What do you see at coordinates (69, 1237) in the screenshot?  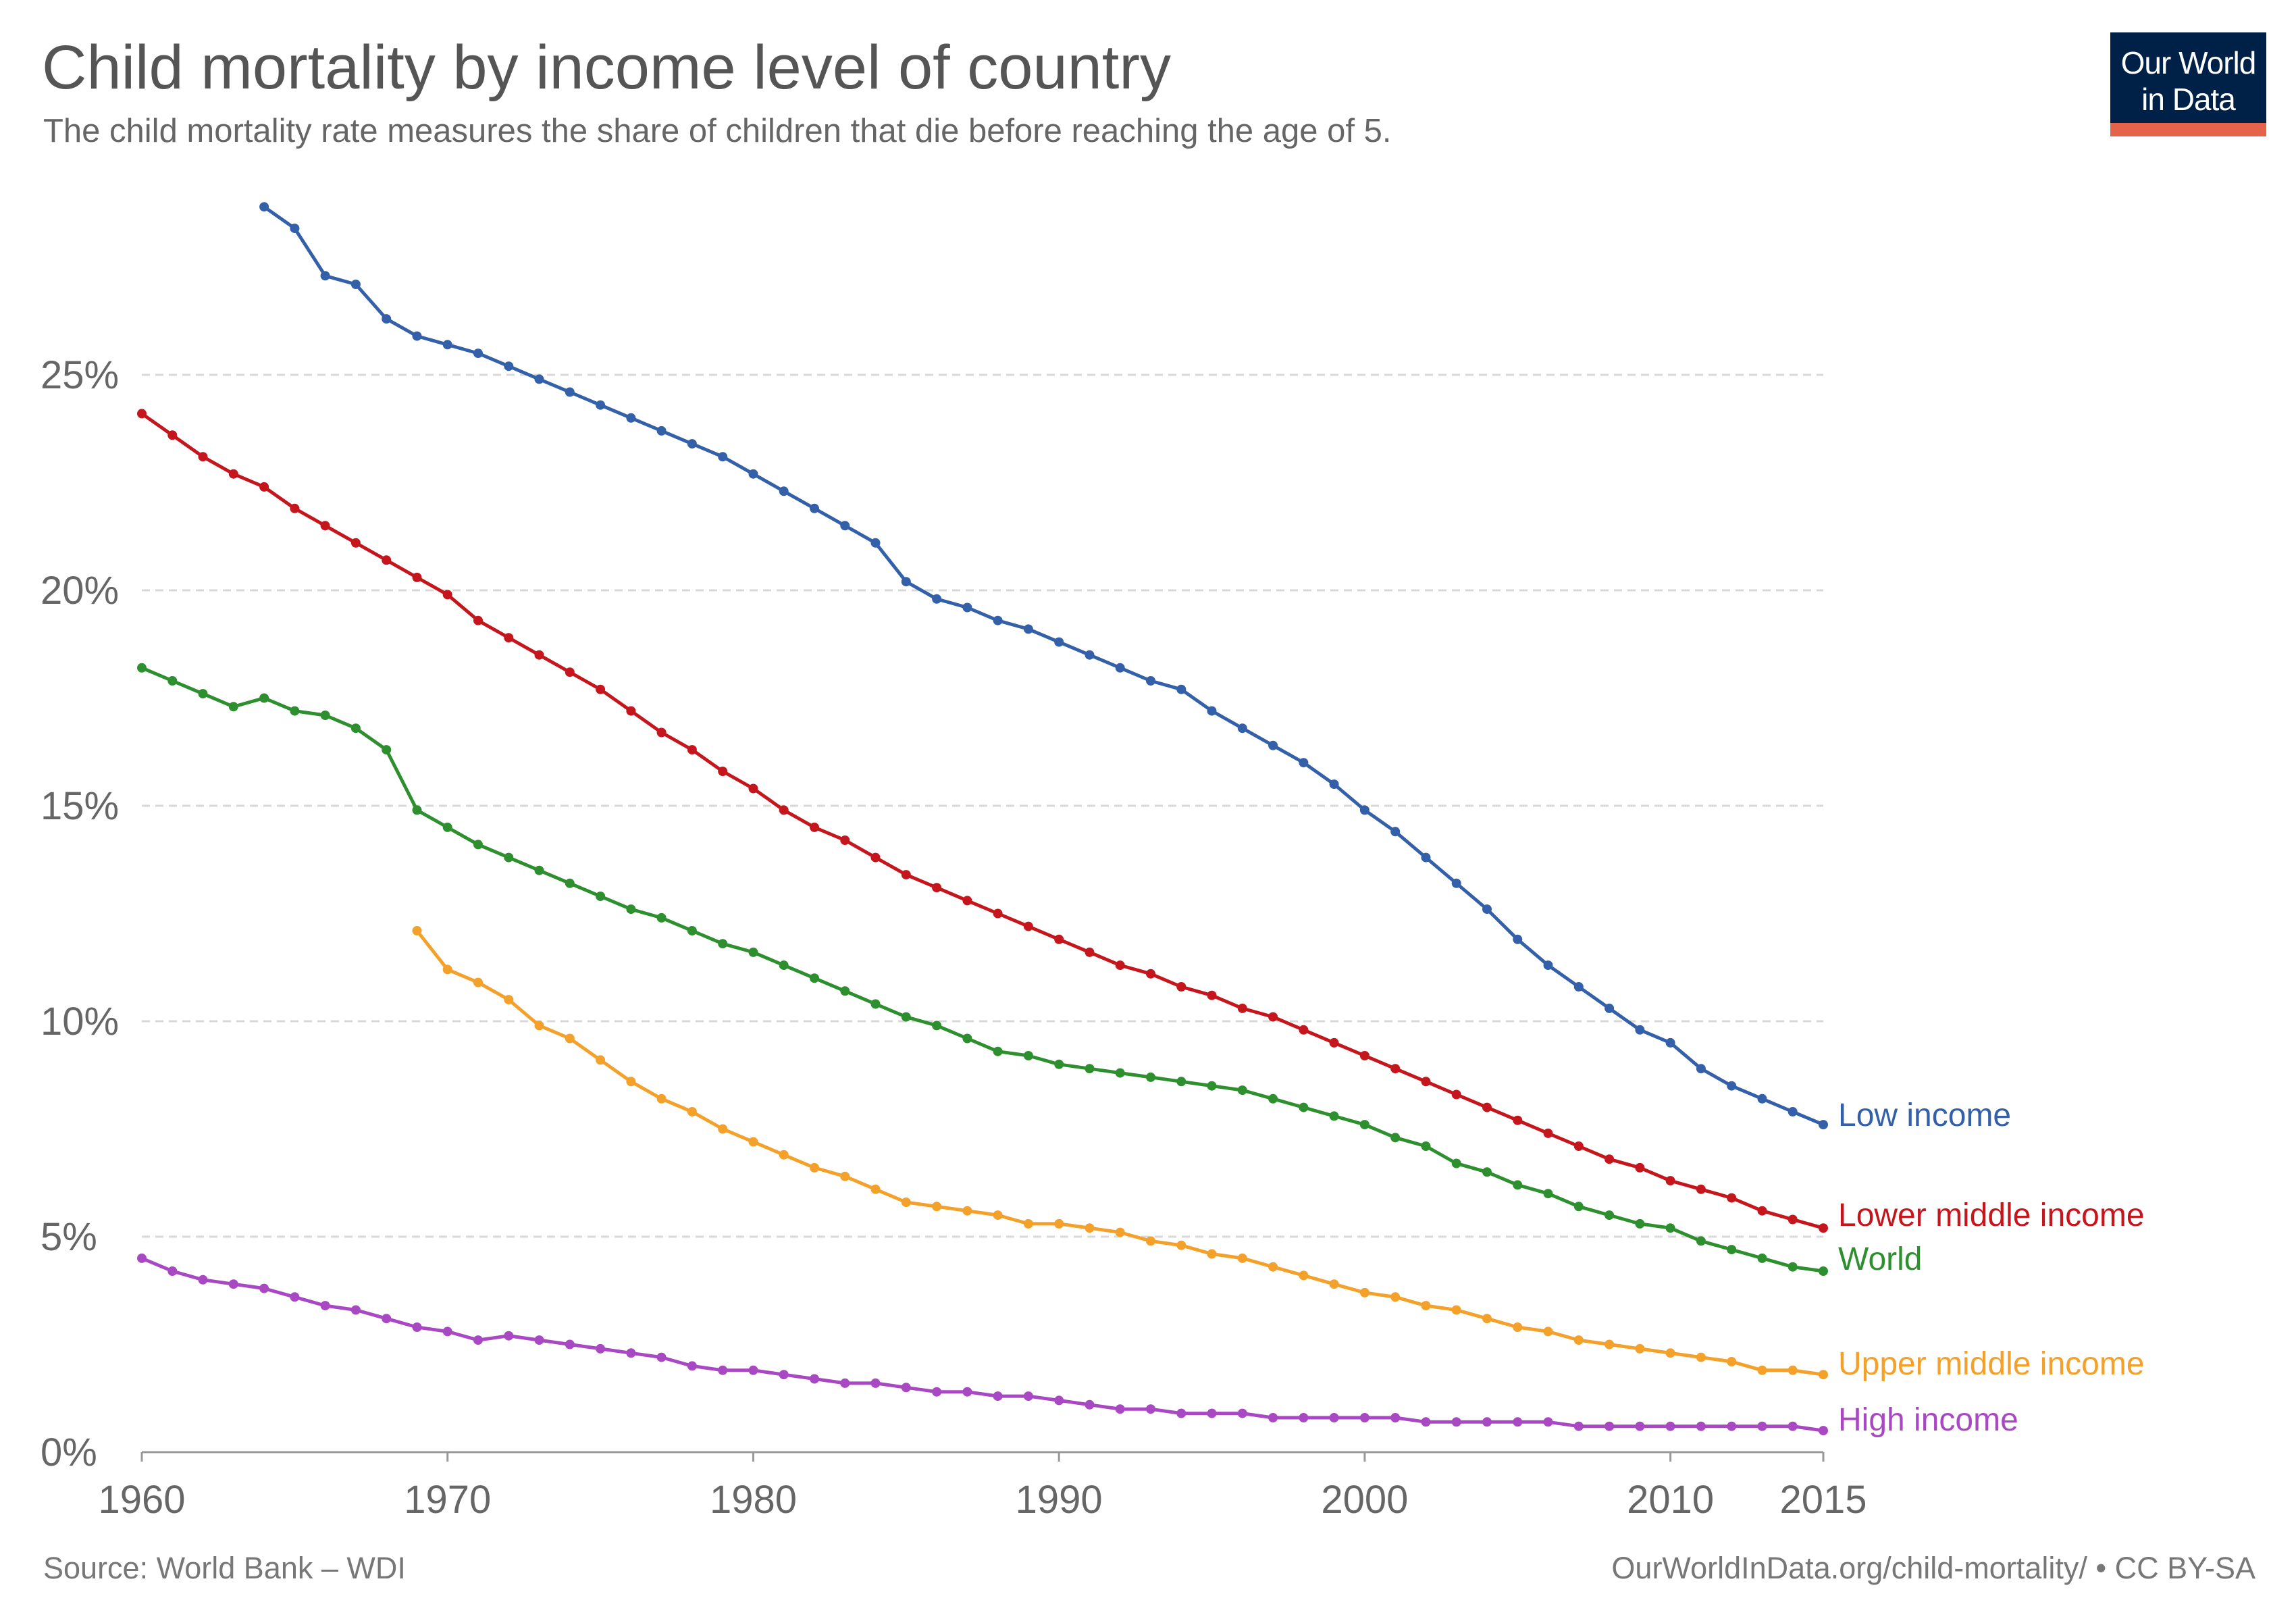 I see `y-tick-label-5: 5%` at bounding box center [69, 1237].